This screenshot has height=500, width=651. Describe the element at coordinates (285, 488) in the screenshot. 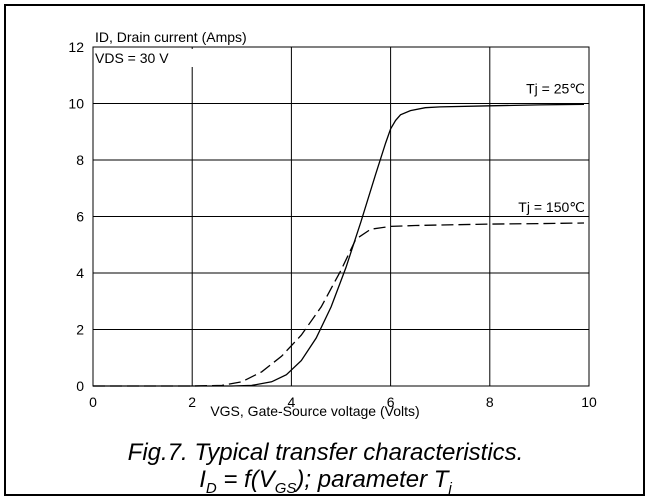

I see `caption-v-sub: GS` at that location.